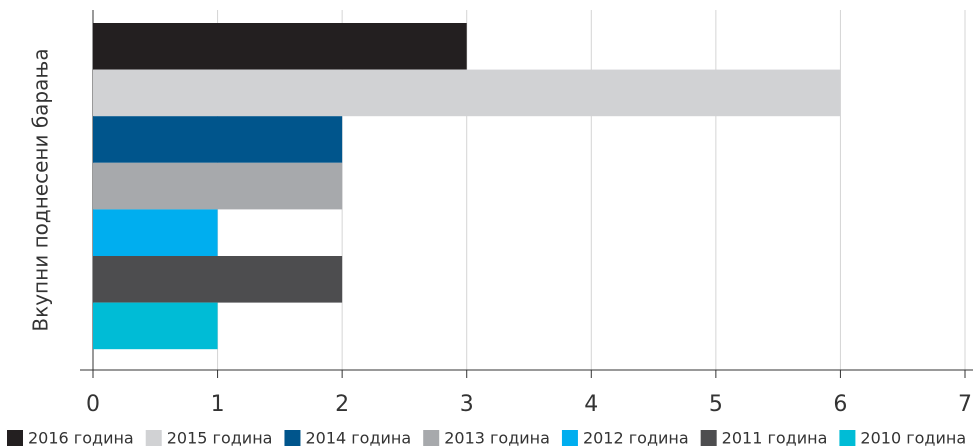 This screenshot has height=448, width=973. I want to click on x-tick-label: 3, so click(467, 404).